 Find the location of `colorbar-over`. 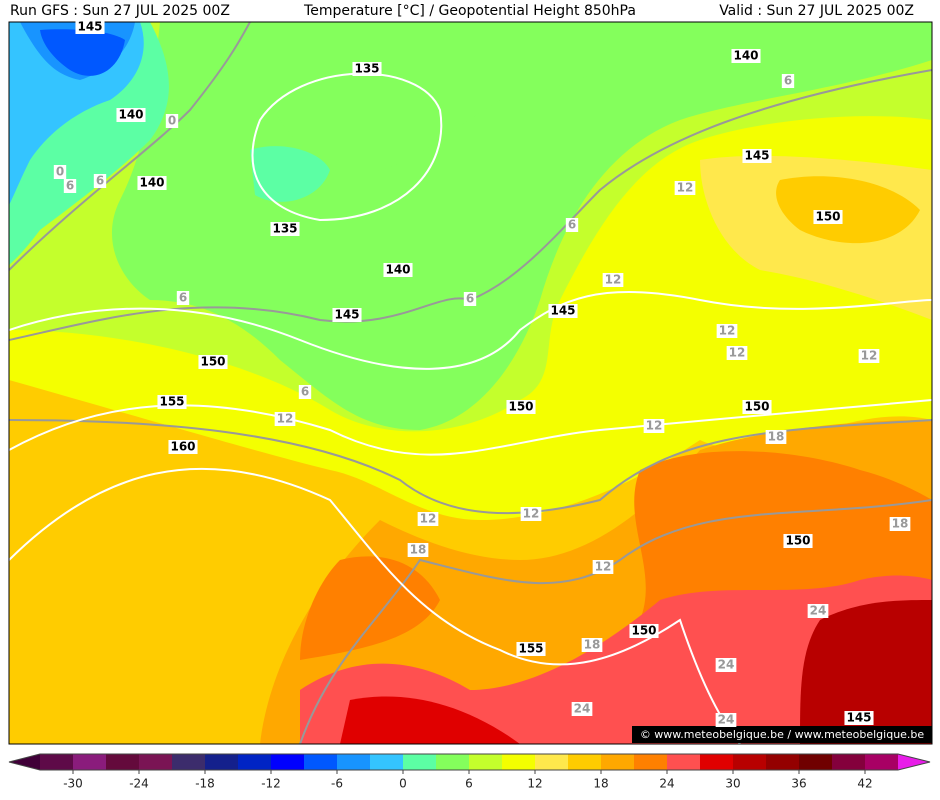

colorbar-over is located at coordinates (914, 762).